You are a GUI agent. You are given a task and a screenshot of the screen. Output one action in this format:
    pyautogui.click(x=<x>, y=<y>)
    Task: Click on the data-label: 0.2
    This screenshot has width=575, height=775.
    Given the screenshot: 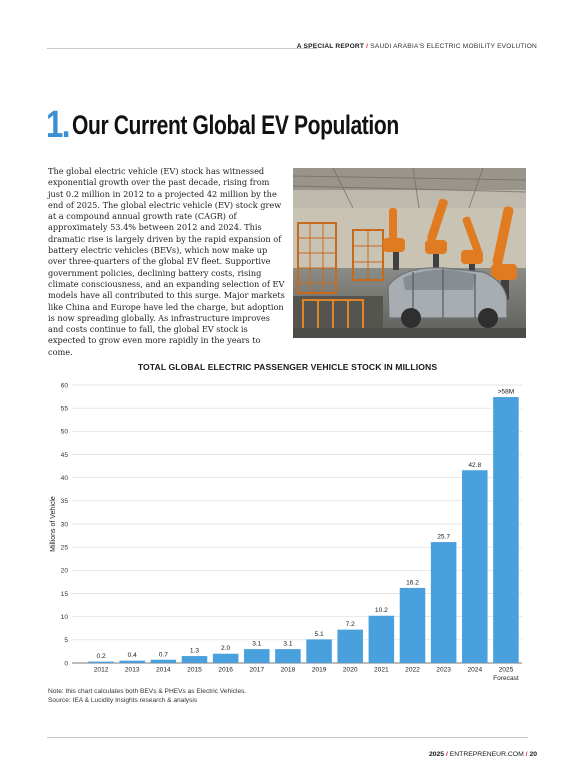 What is the action you would take?
    pyautogui.click(x=100, y=656)
    